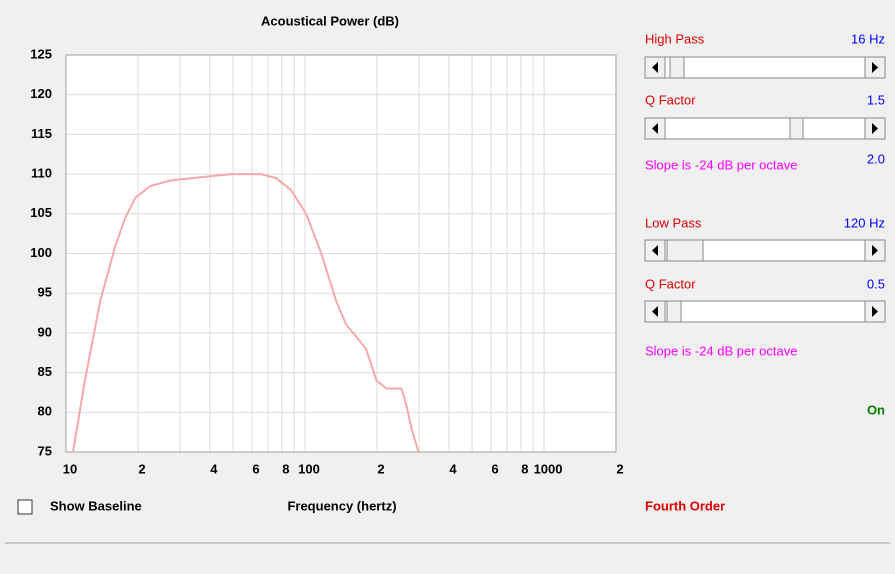 This screenshot has height=574, width=895. I want to click on order-label: Fourth Order, so click(685, 505).